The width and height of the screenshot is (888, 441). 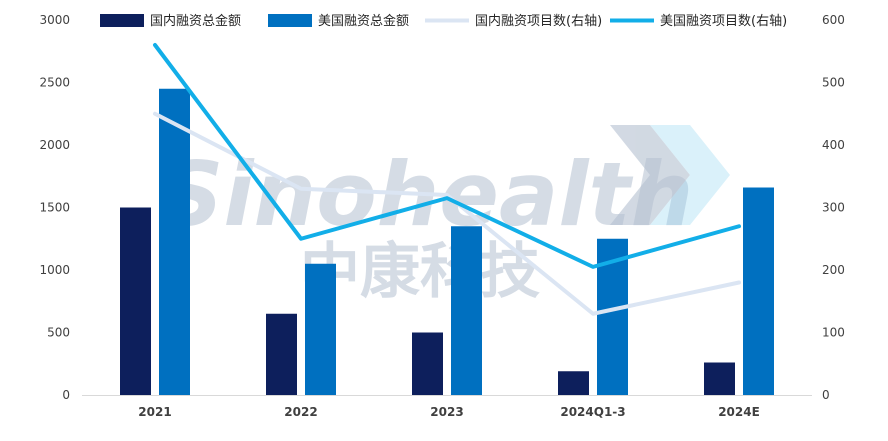 What do you see at coordinates (592, 412) in the screenshot?
I see `x-tick-label: 2024Q1-3` at bounding box center [592, 412].